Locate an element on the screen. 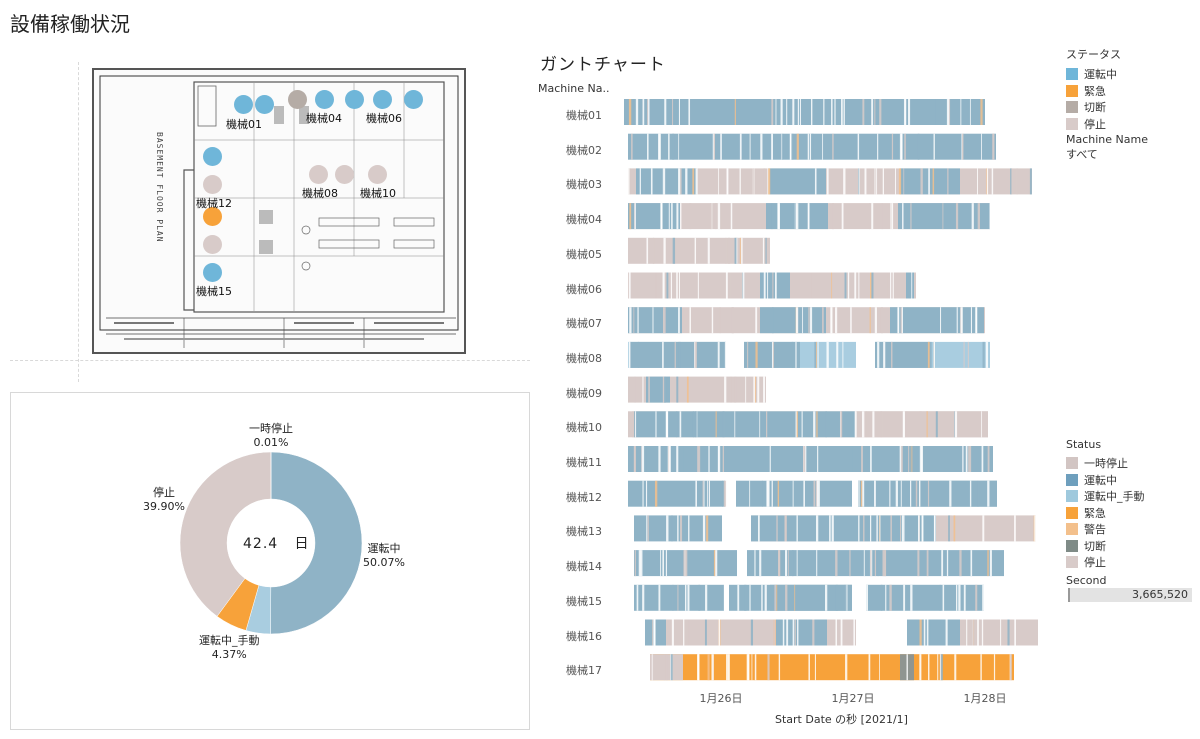  gantt-row-label: 機械15 is located at coordinates (584, 601).